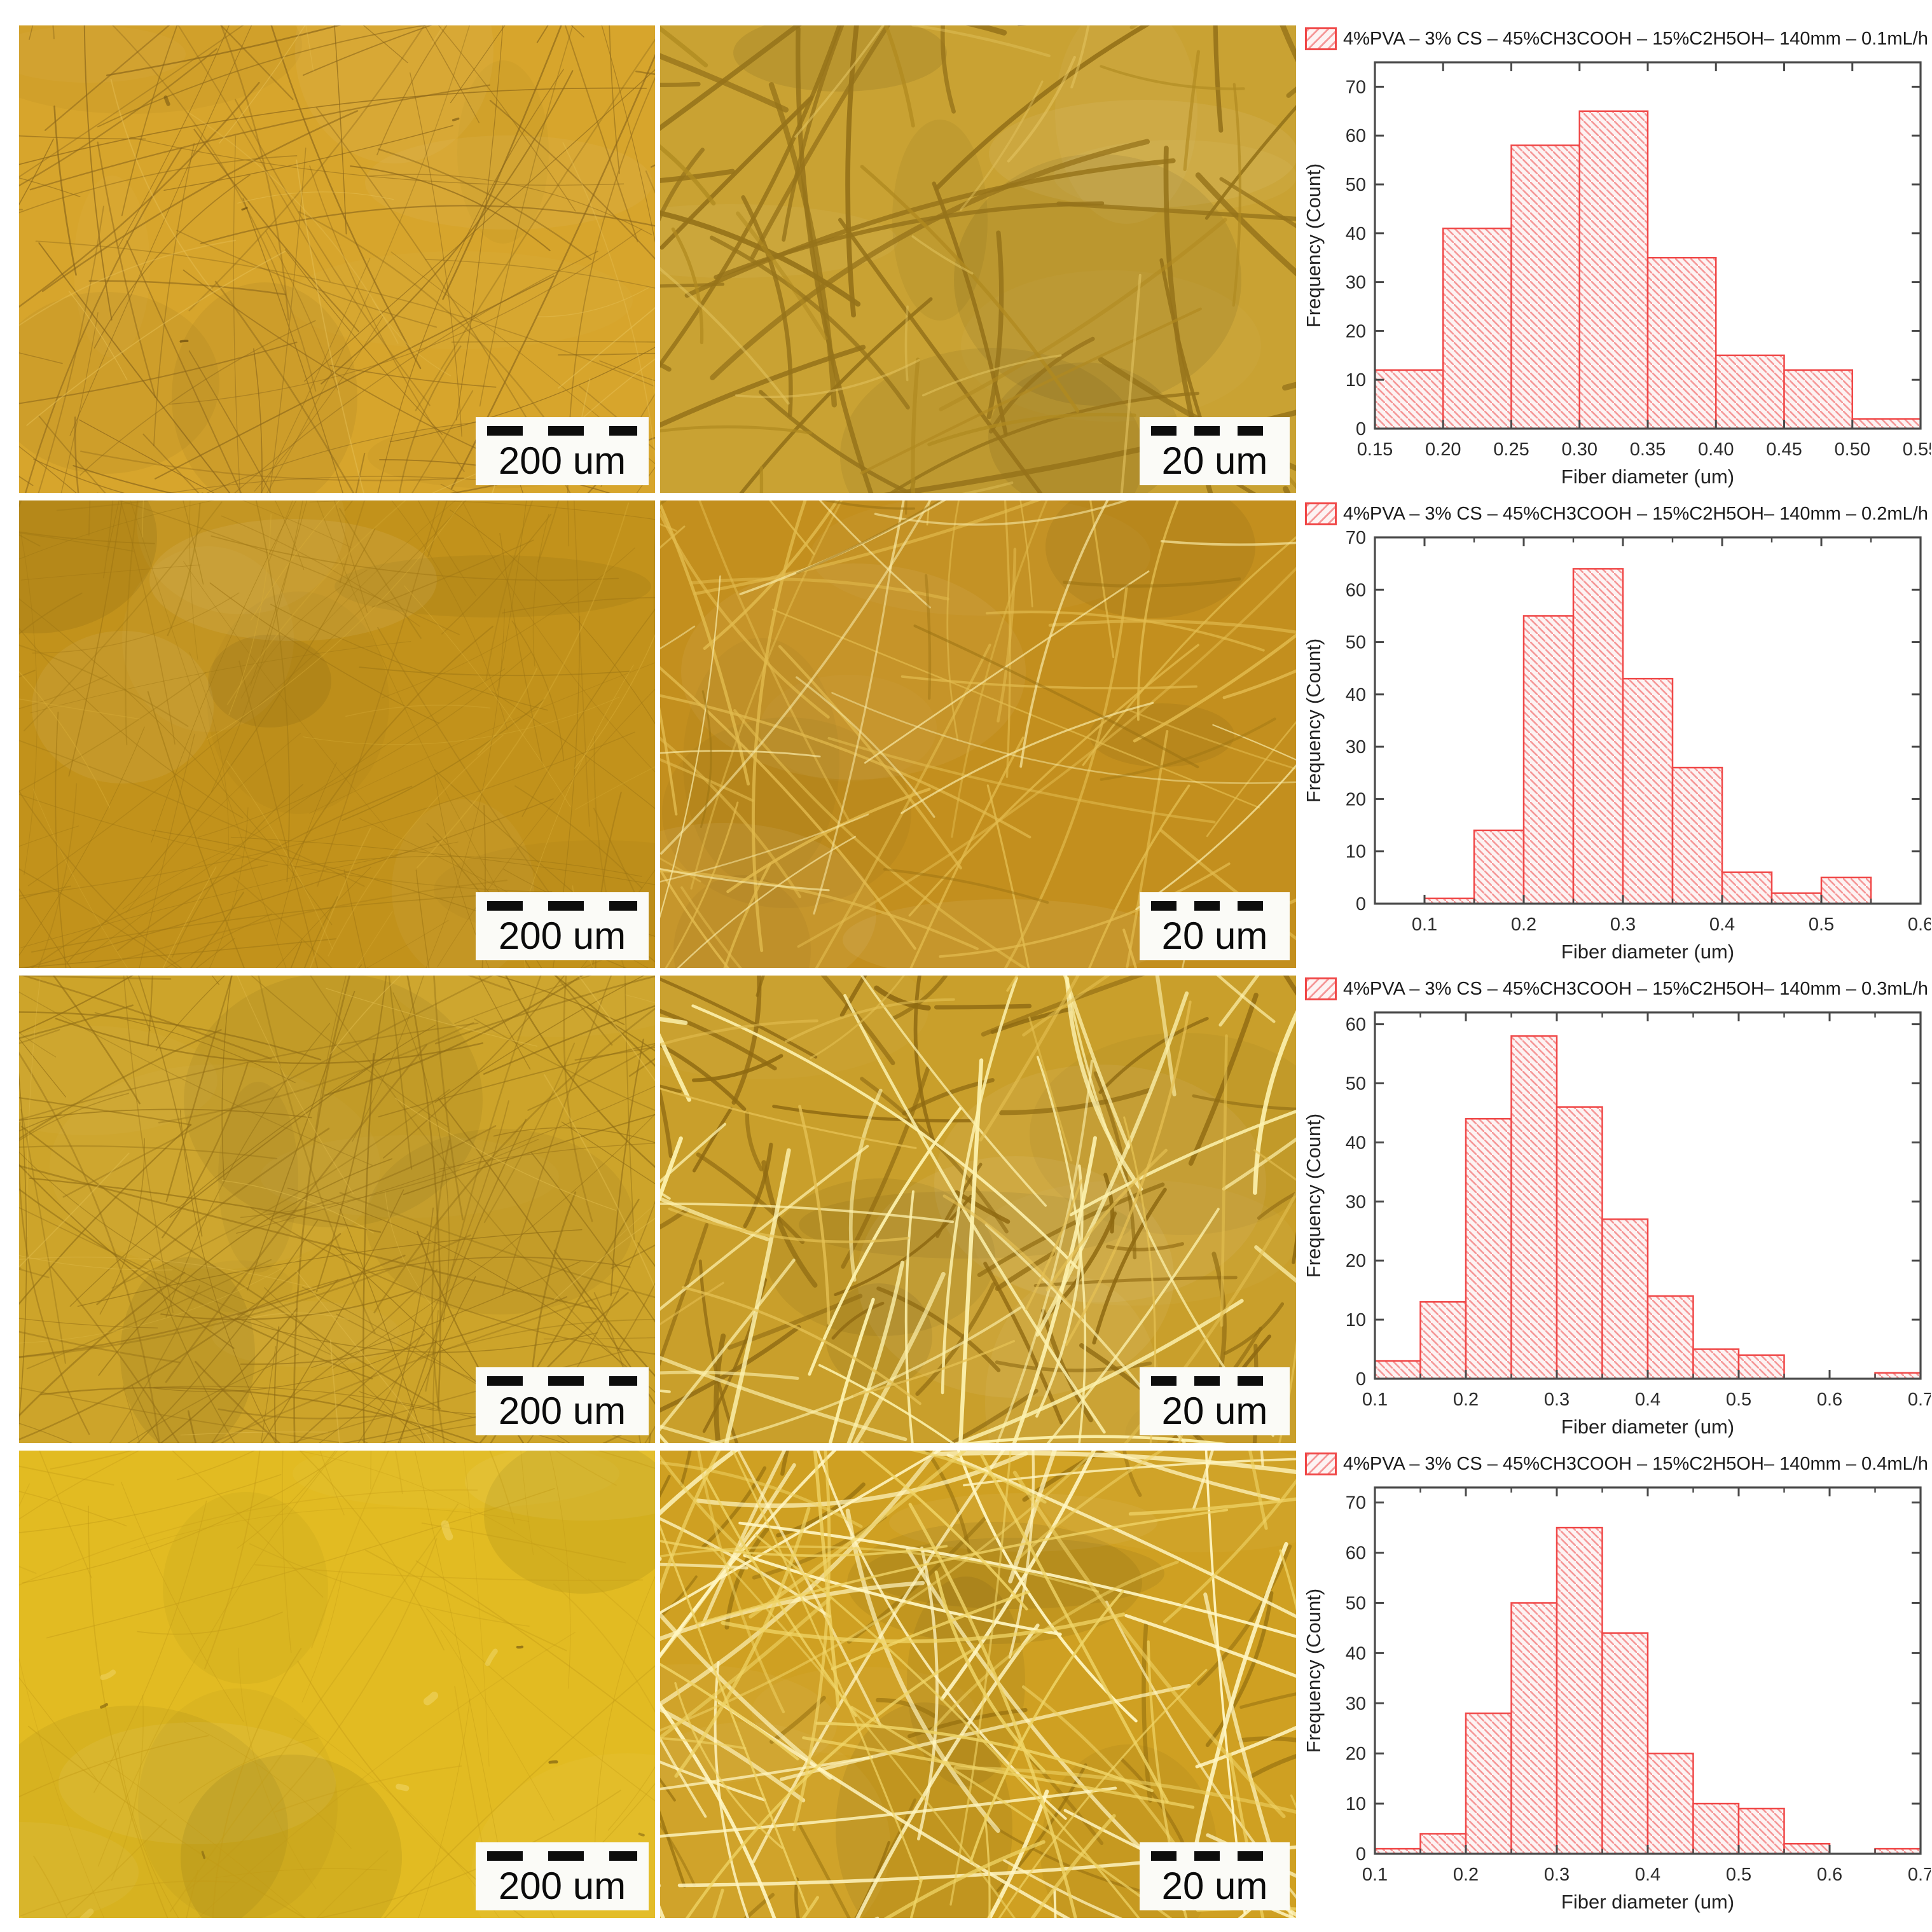  I want to click on micrograph-low-mag-2: 200 um, so click(337, 734).